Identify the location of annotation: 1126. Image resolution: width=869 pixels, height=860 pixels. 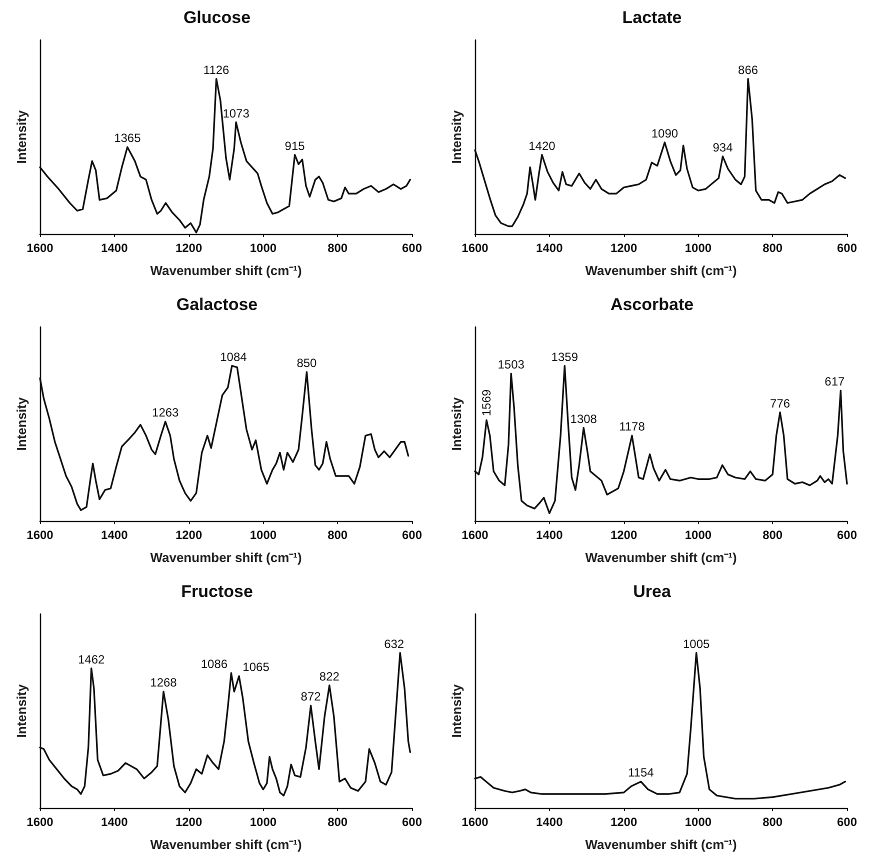
(216, 69).